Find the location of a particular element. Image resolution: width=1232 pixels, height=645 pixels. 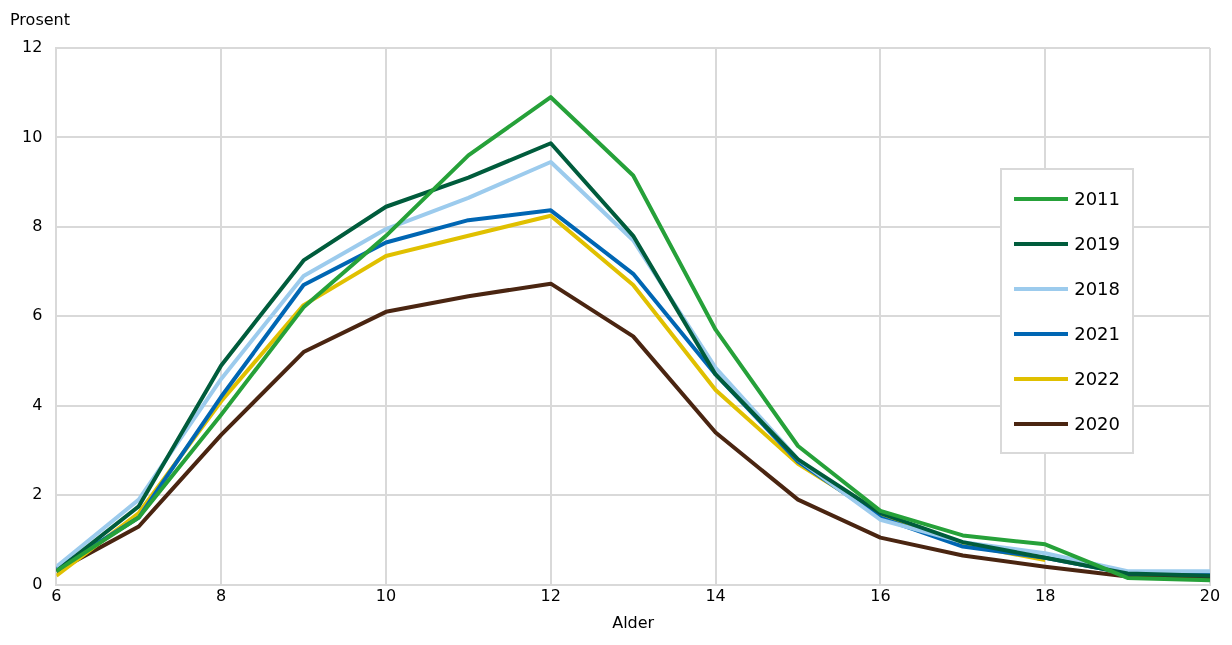

legend-label: 2021 is located at coordinates (1097, 333).